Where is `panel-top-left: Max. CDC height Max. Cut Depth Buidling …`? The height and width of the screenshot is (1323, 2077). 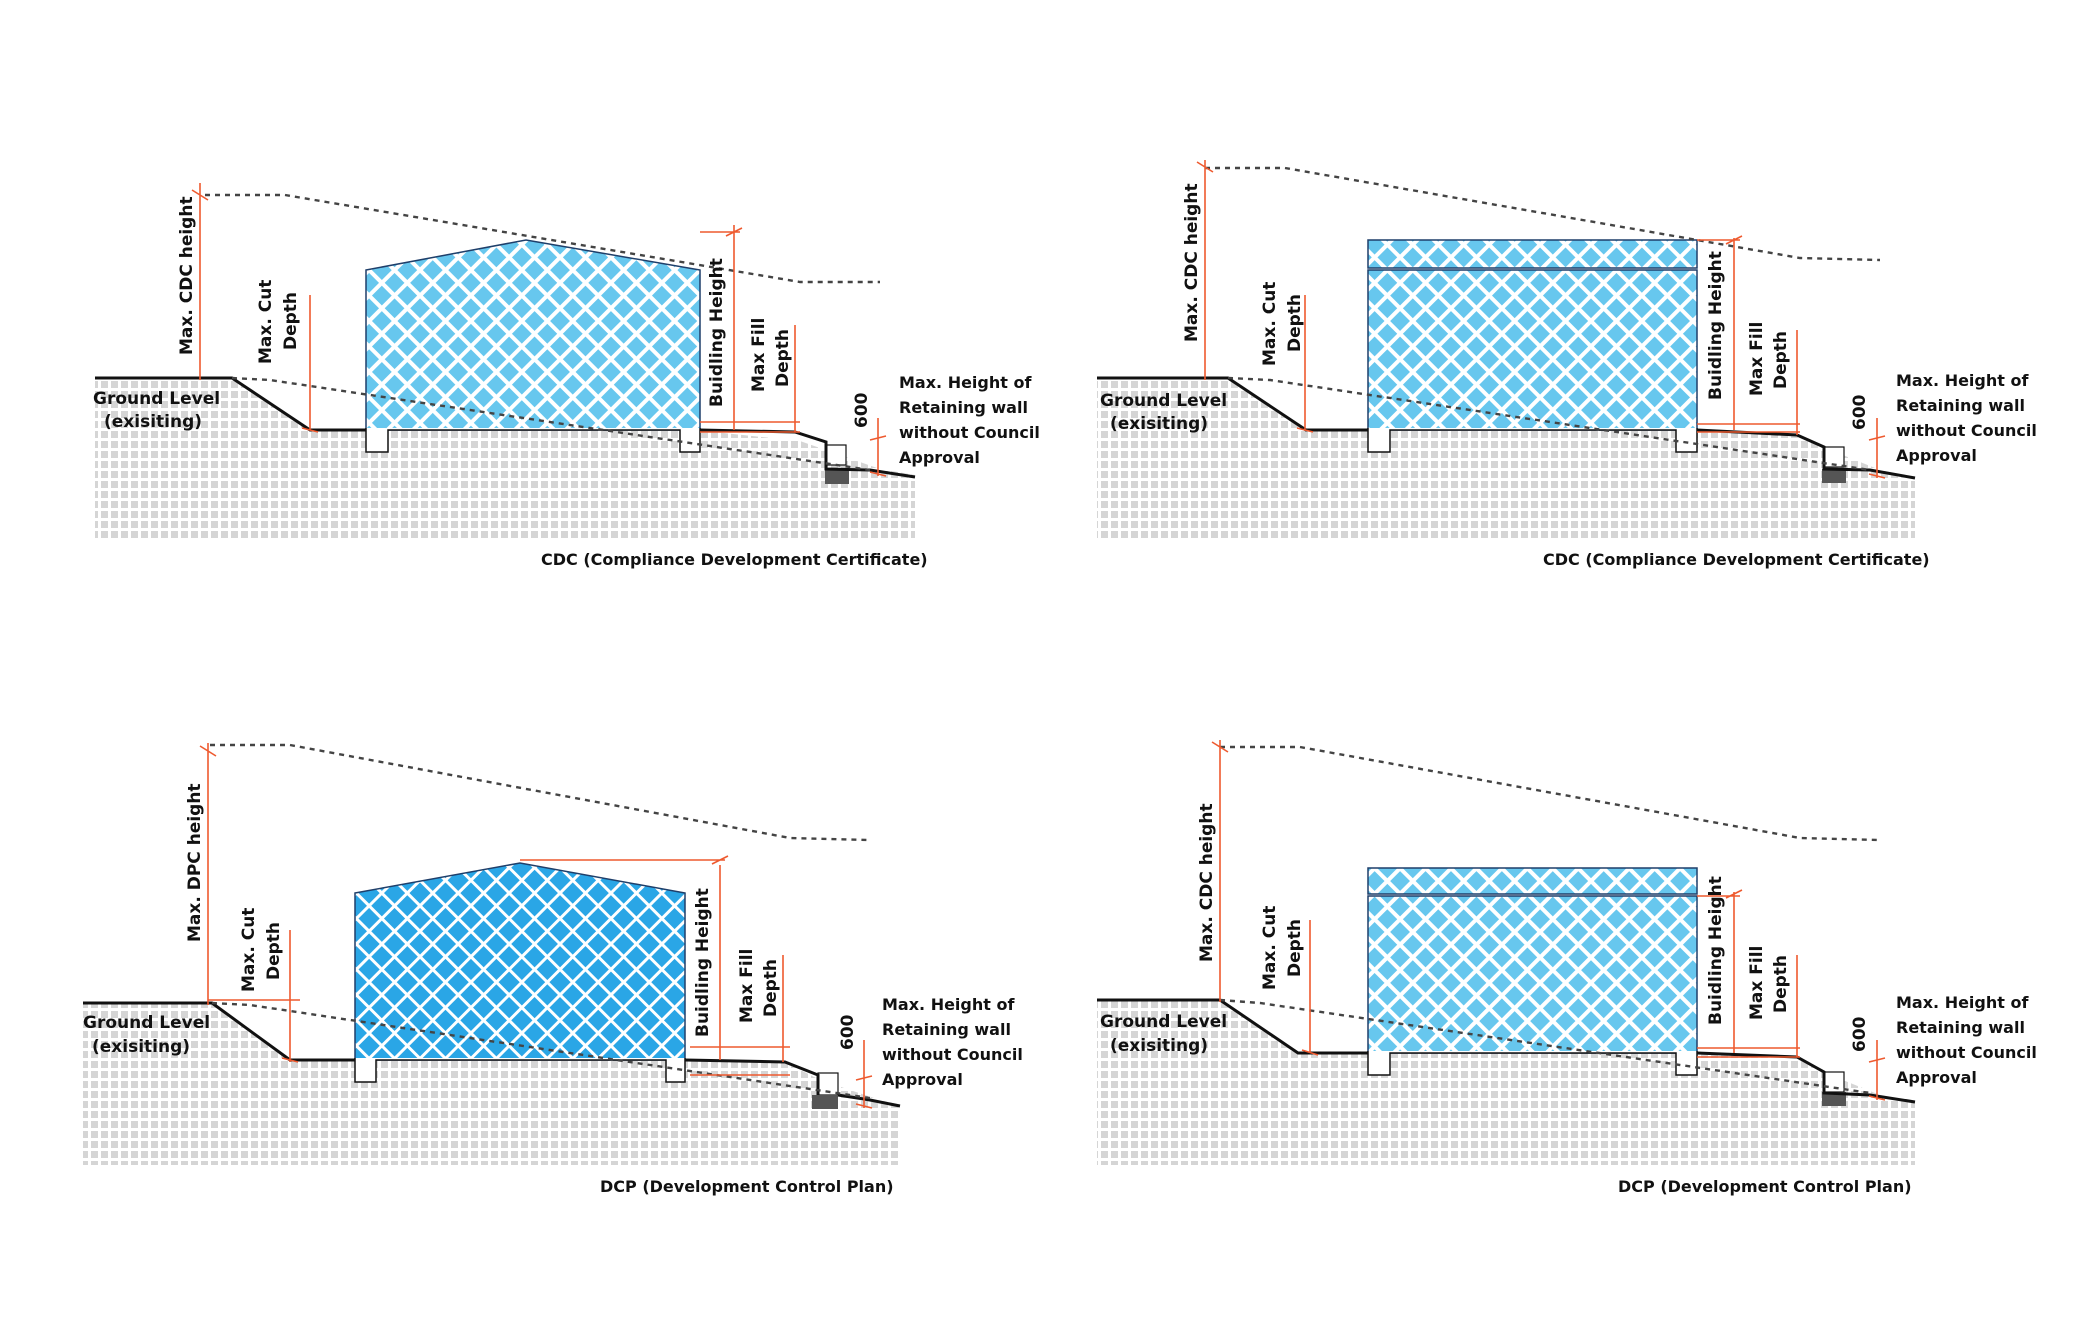
panel-top-left: Max. CDC height Max. Cut Depth Buidling … is located at coordinates (566, 376).